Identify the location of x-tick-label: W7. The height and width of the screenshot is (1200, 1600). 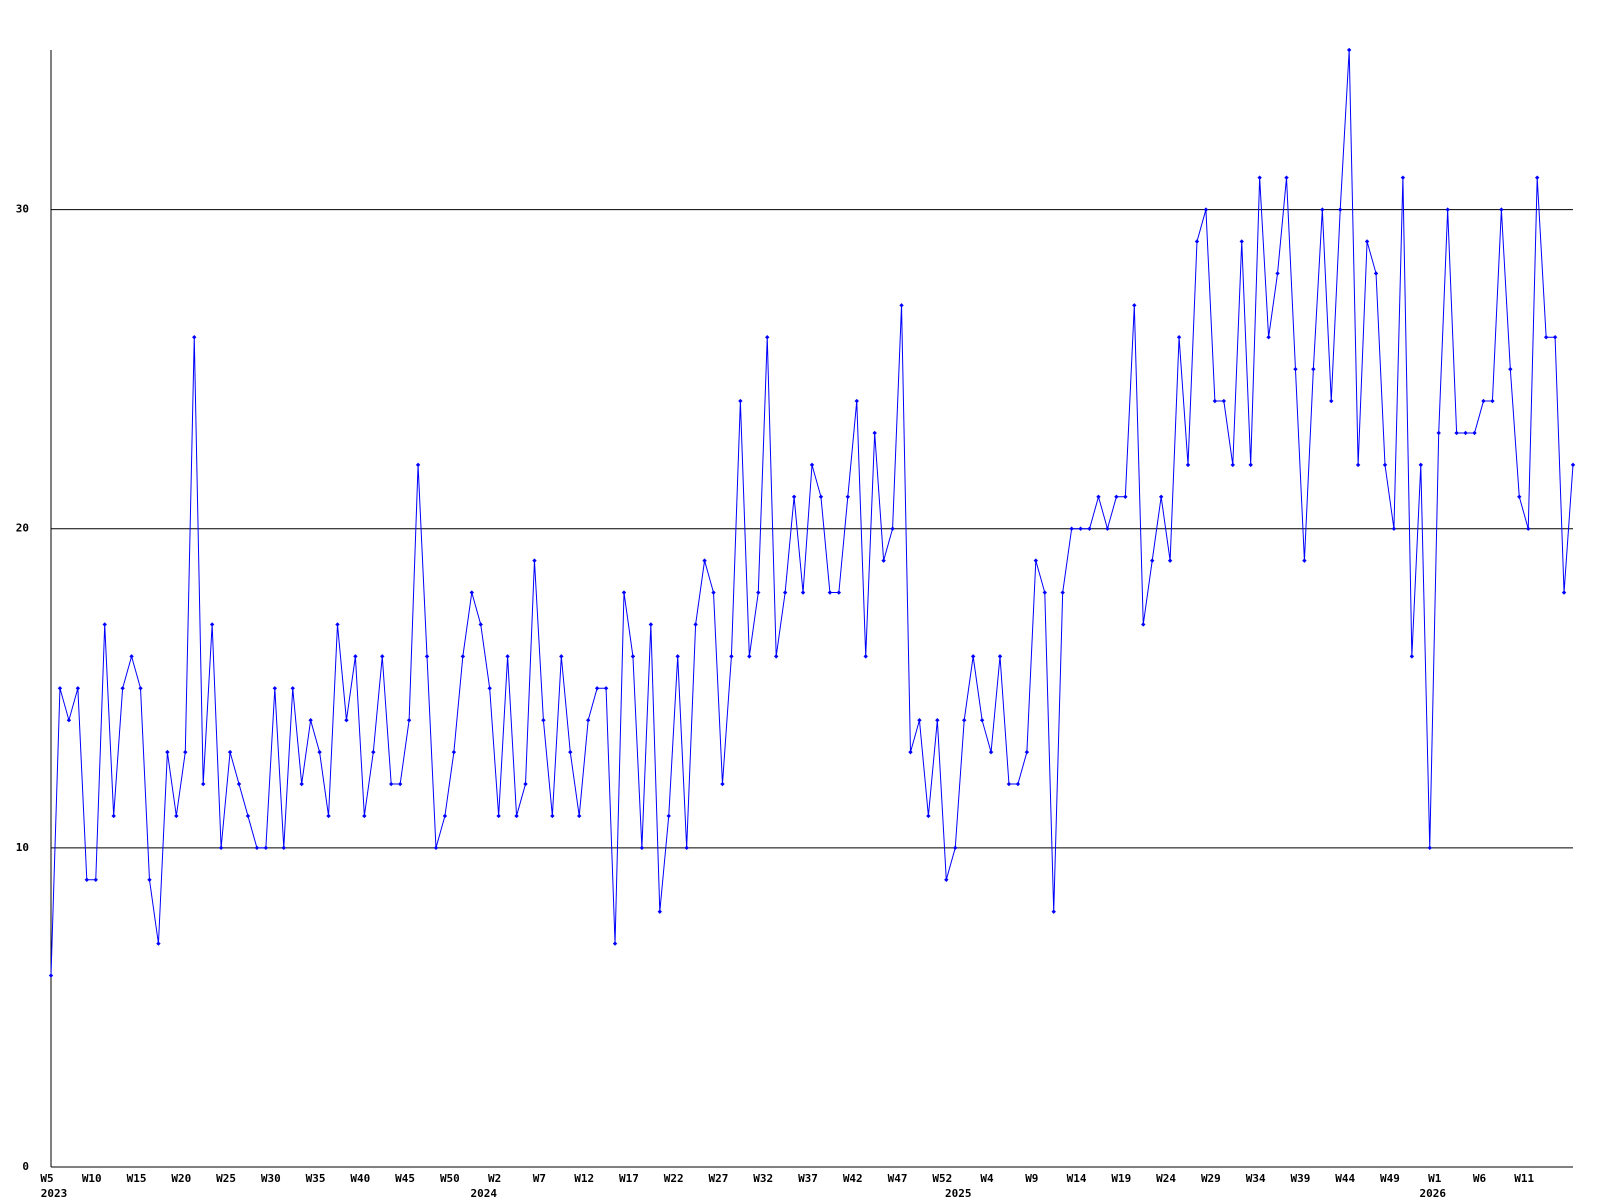
(539, 1178).